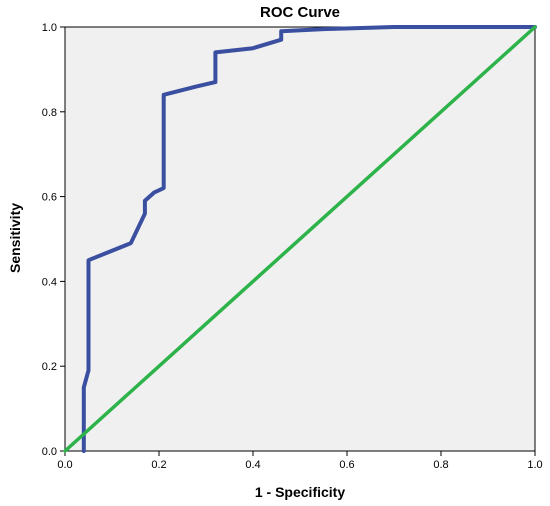 The height and width of the screenshot is (506, 550). I want to click on x-tick-label: 0.2, so click(158, 465).